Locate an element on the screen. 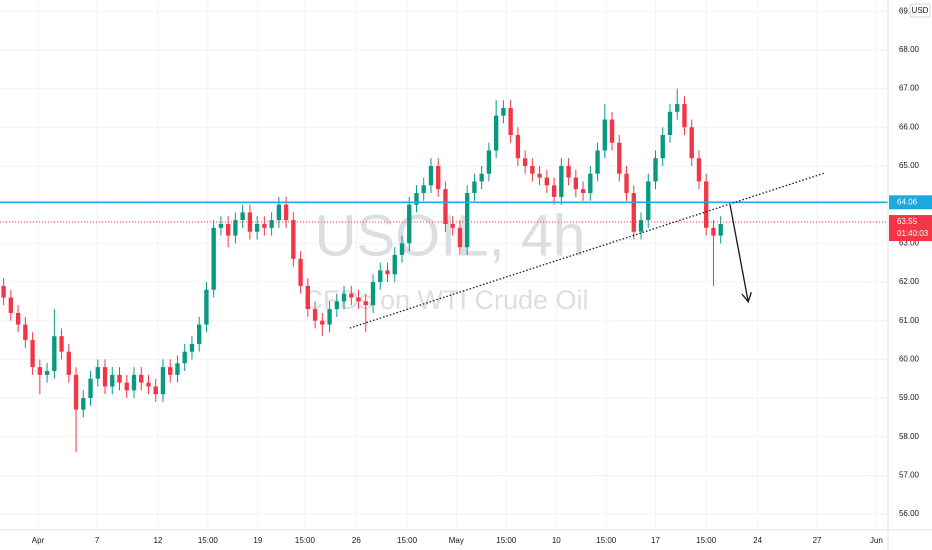 This screenshot has width=932, height=550. currency-label: USD is located at coordinates (920, 10).